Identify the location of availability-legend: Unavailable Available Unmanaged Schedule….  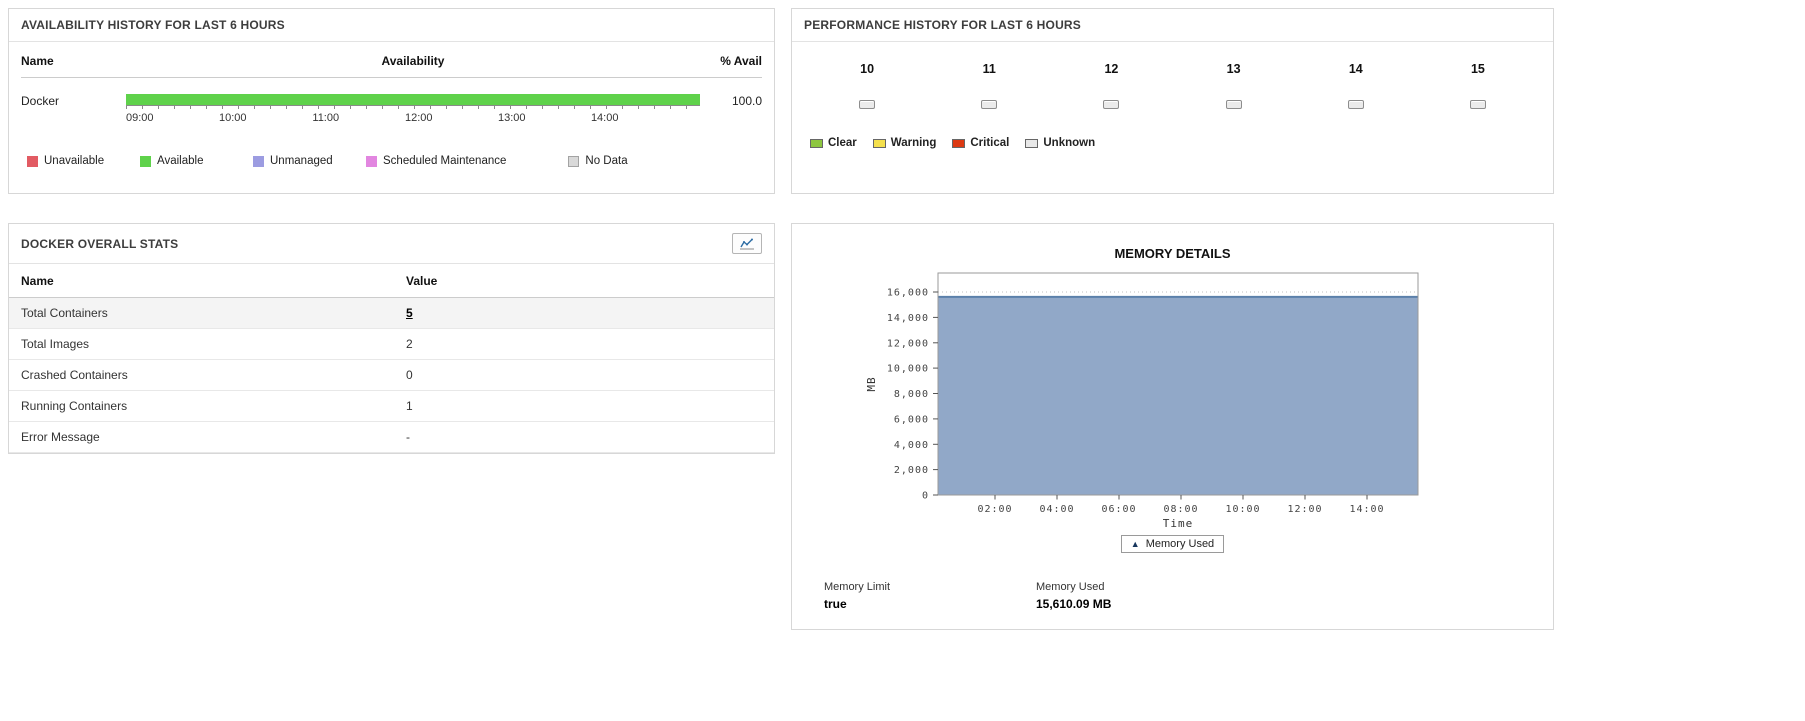
(391, 158).